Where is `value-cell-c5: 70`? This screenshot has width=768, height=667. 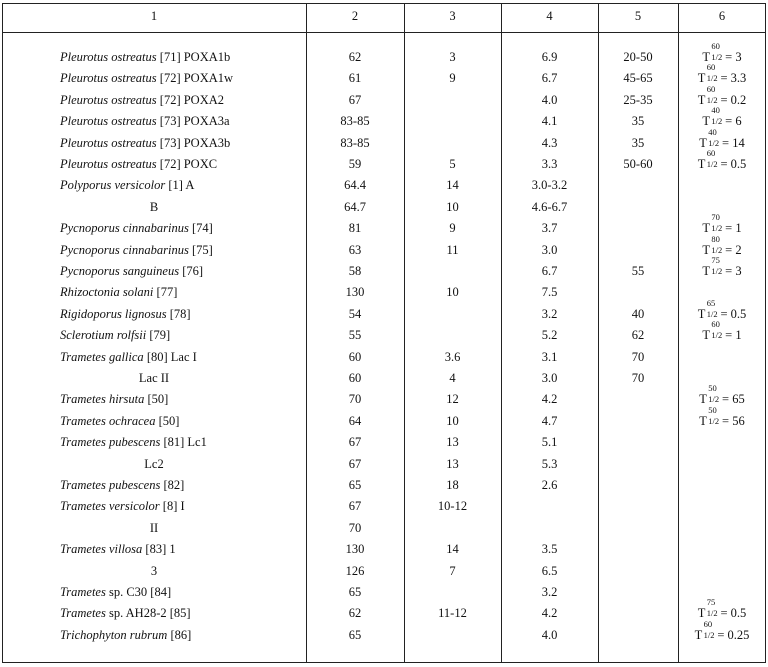 value-cell-c5: 70 is located at coordinates (638, 378).